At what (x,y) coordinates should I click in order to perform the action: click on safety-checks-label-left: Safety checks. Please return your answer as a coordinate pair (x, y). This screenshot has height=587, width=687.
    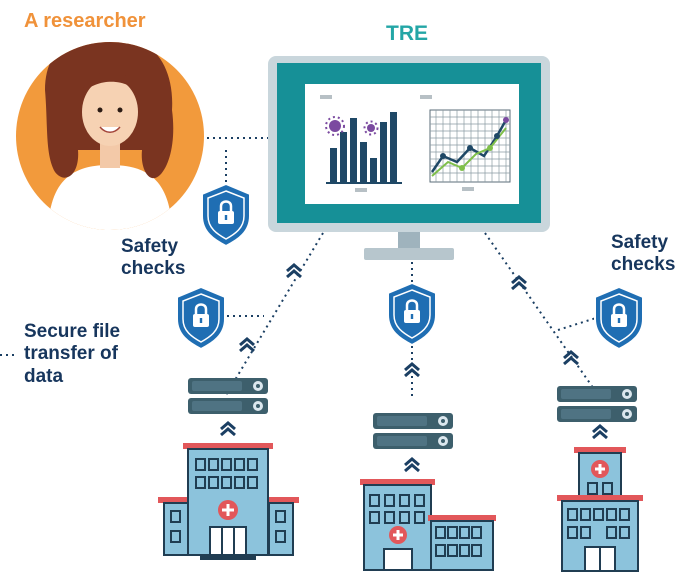
    Looking at the image, I should click on (153, 258).